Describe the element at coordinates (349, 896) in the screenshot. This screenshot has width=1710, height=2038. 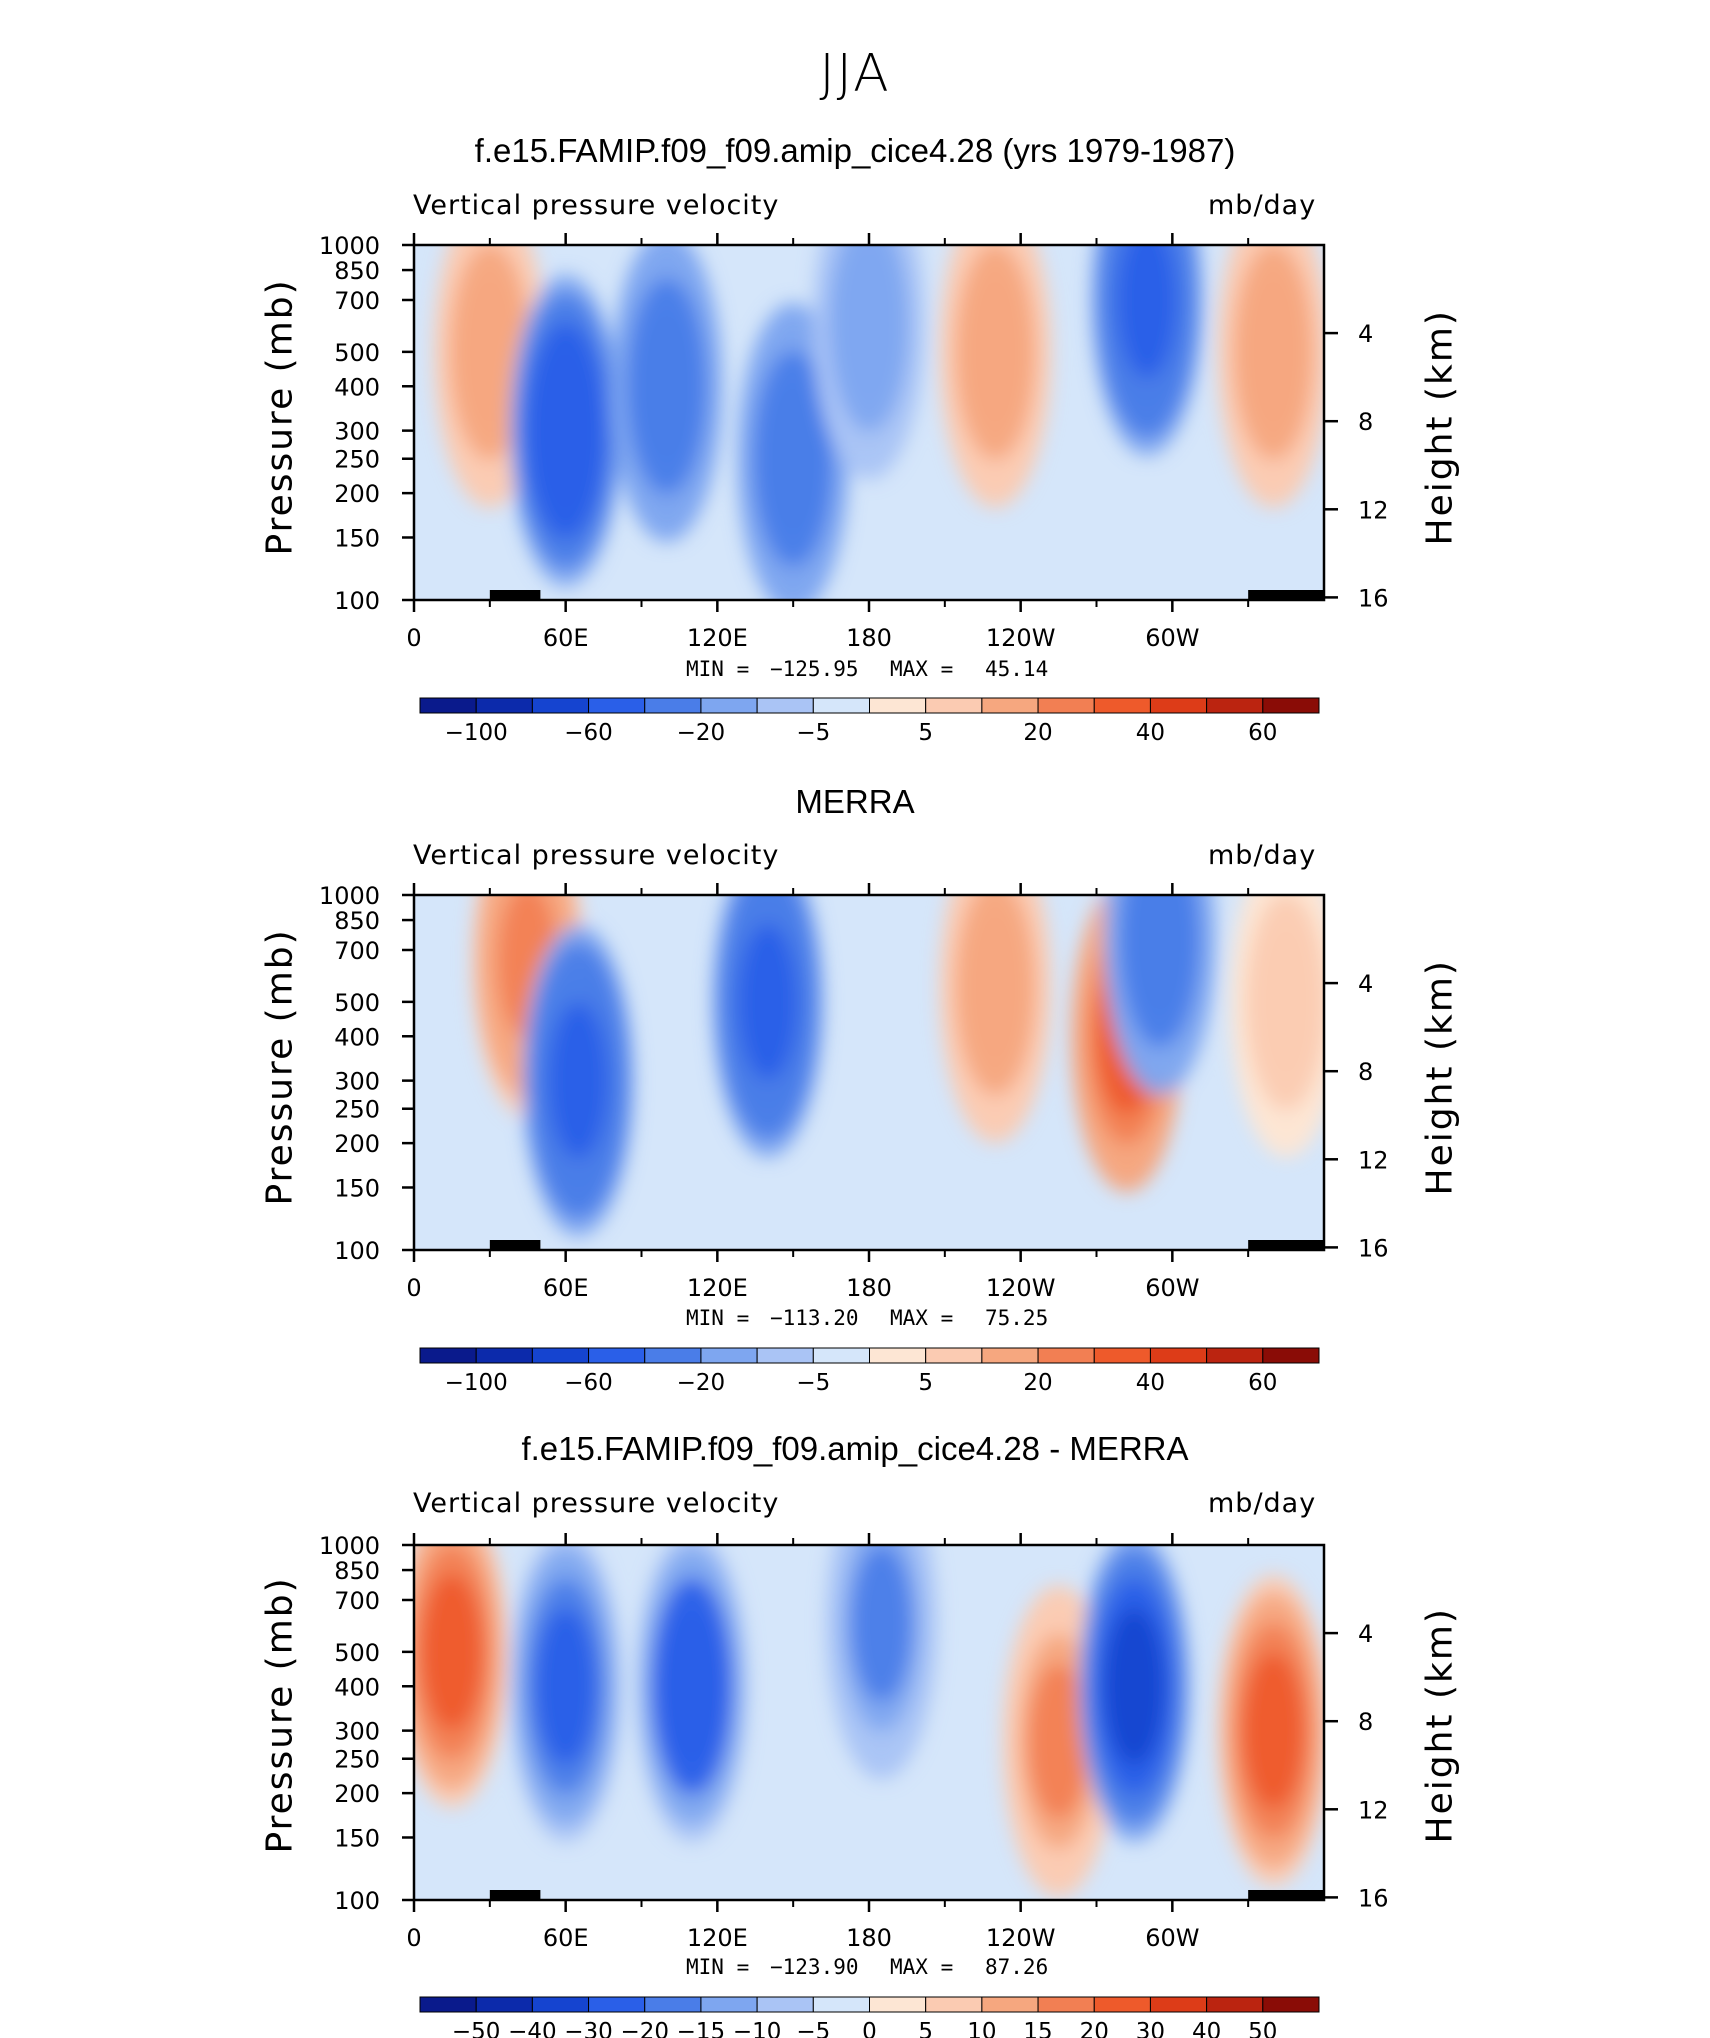
I see `y-tick-label: 1000` at that location.